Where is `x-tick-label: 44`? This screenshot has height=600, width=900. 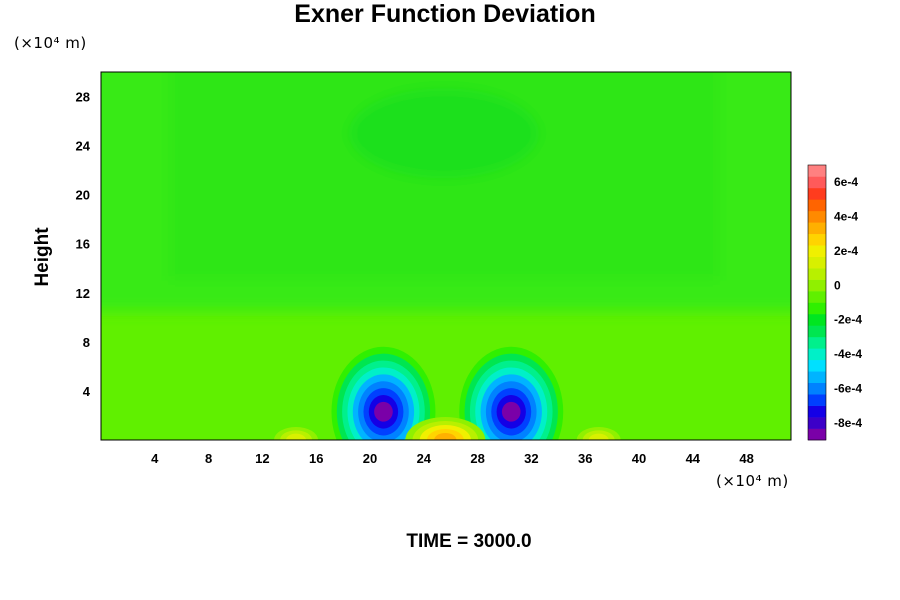 x-tick-label: 44 is located at coordinates (693, 458).